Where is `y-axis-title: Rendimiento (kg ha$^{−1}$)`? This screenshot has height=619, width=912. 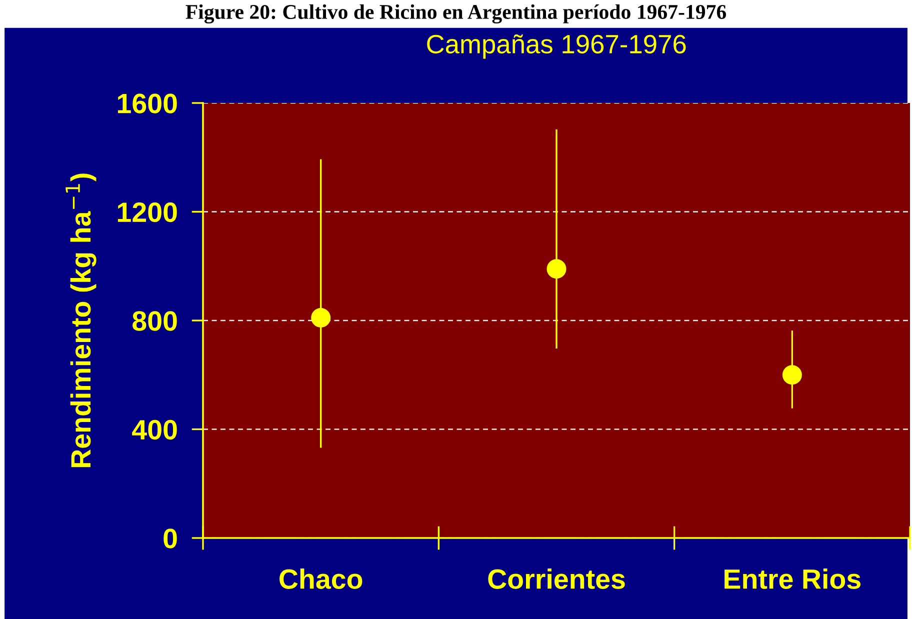
y-axis-title: Rendimiento (kg ha$^{−1}$) is located at coordinates (81, 321).